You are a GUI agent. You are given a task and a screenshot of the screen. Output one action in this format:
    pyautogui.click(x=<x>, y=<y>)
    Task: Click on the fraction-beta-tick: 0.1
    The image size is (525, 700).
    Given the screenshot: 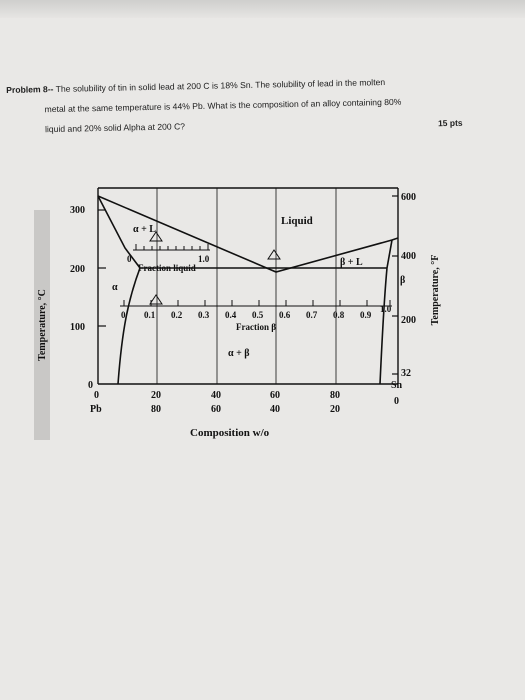 What is the action you would take?
    pyautogui.click(x=150, y=315)
    